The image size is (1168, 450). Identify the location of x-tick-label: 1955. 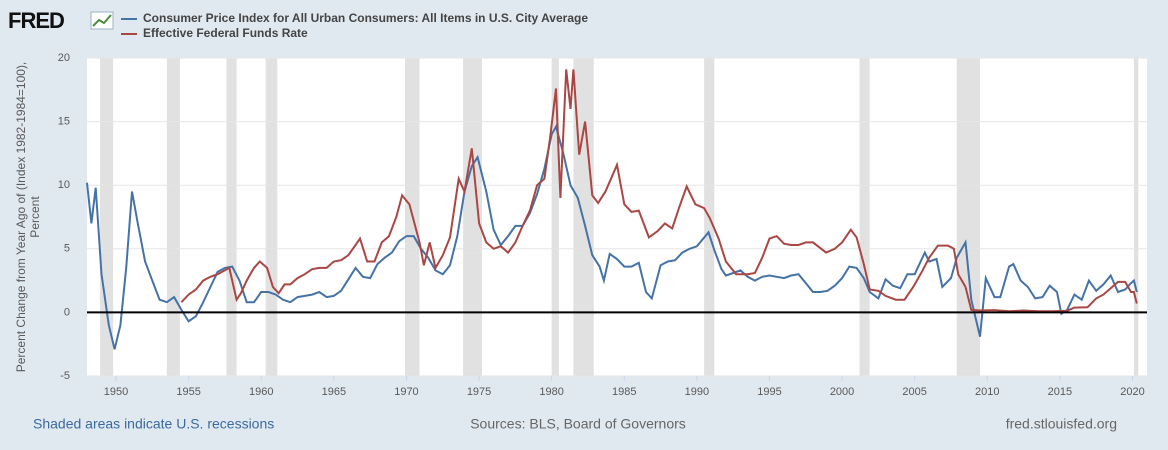
(188, 392).